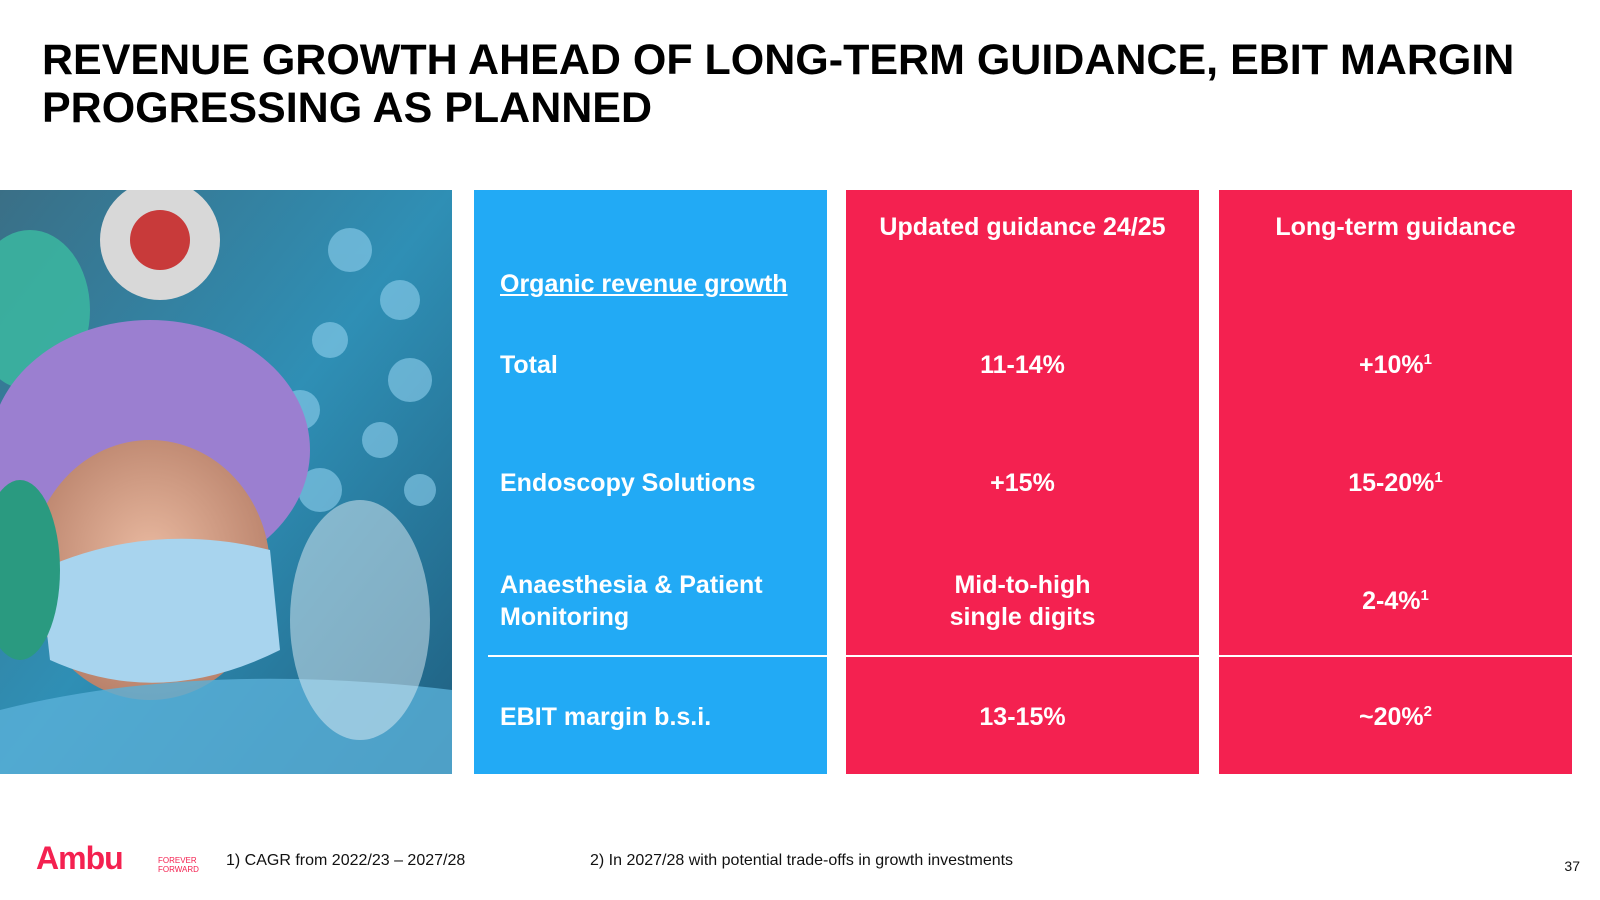  Describe the element at coordinates (529, 365) in the screenshot. I see `row-label: Total` at that location.